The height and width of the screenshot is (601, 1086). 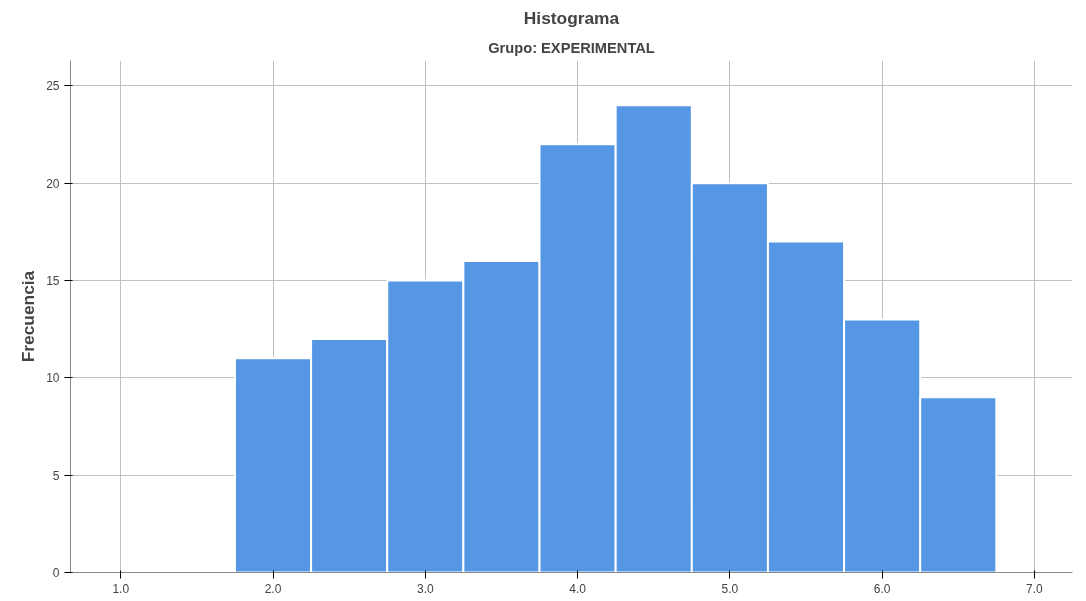 What do you see at coordinates (571, 17) in the screenshot?
I see `chart-title: Histograma` at bounding box center [571, 17].